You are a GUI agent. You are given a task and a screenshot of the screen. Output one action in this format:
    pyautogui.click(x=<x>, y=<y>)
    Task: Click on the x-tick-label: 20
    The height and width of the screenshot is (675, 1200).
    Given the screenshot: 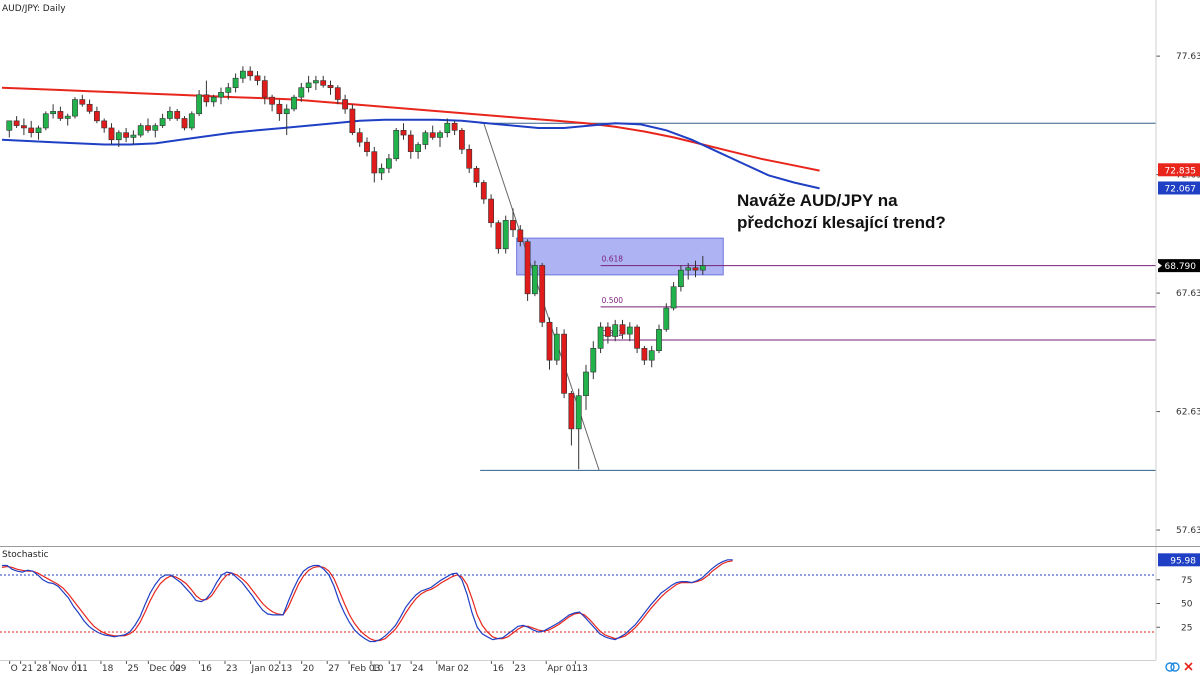 What is the action you would take?
    pyautogui.click(x=309, y=669)
    